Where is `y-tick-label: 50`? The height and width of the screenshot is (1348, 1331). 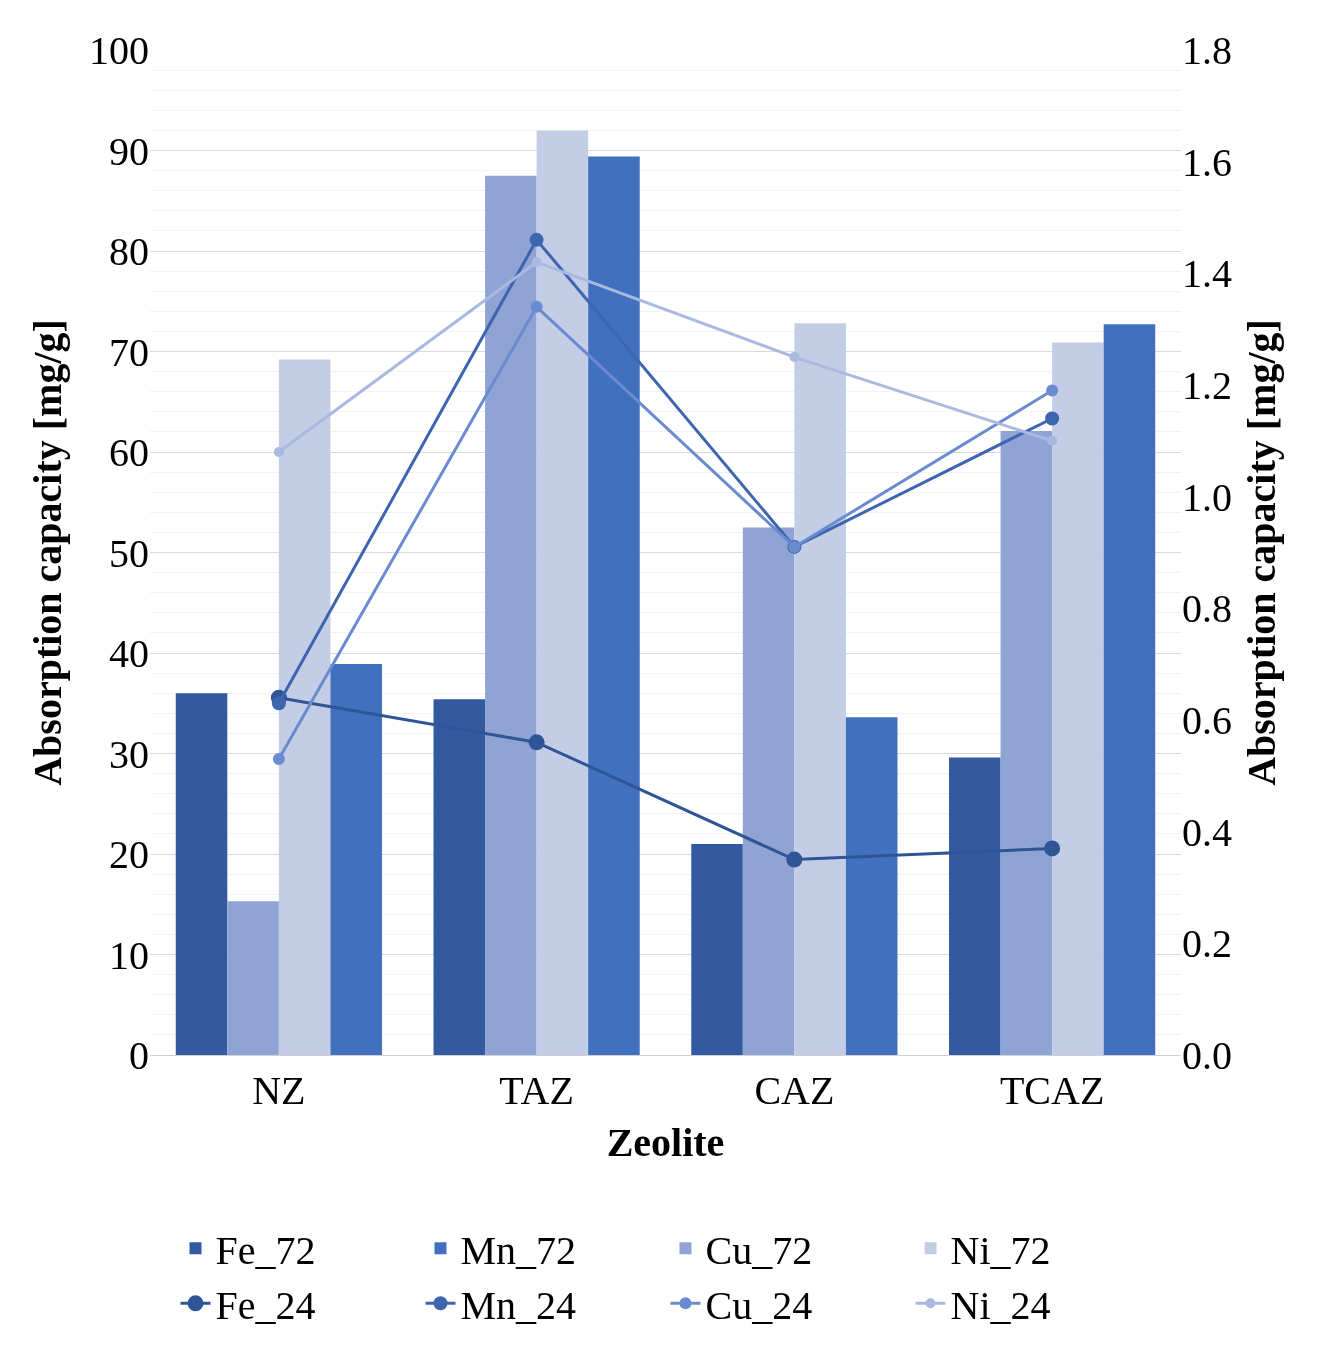
y-tick-label: 50 is located at coordinates (129, 553).